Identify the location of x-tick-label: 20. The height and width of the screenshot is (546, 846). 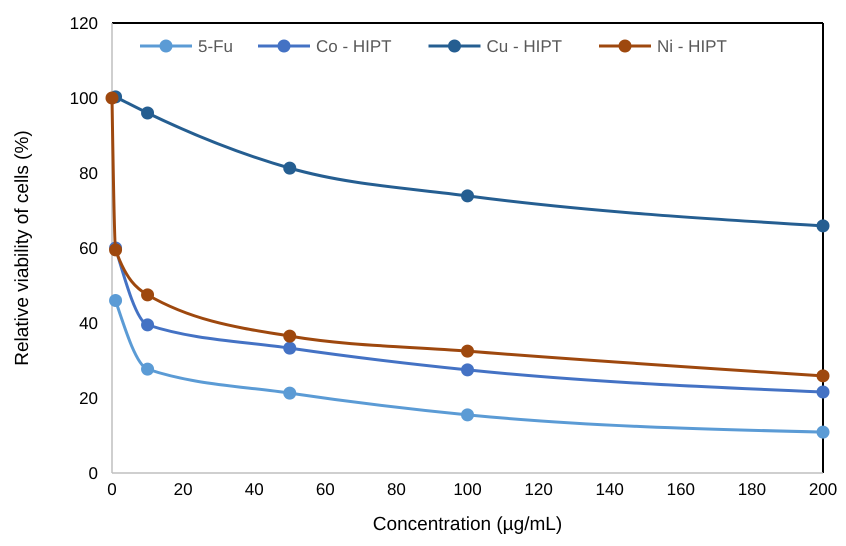
(183, 489).